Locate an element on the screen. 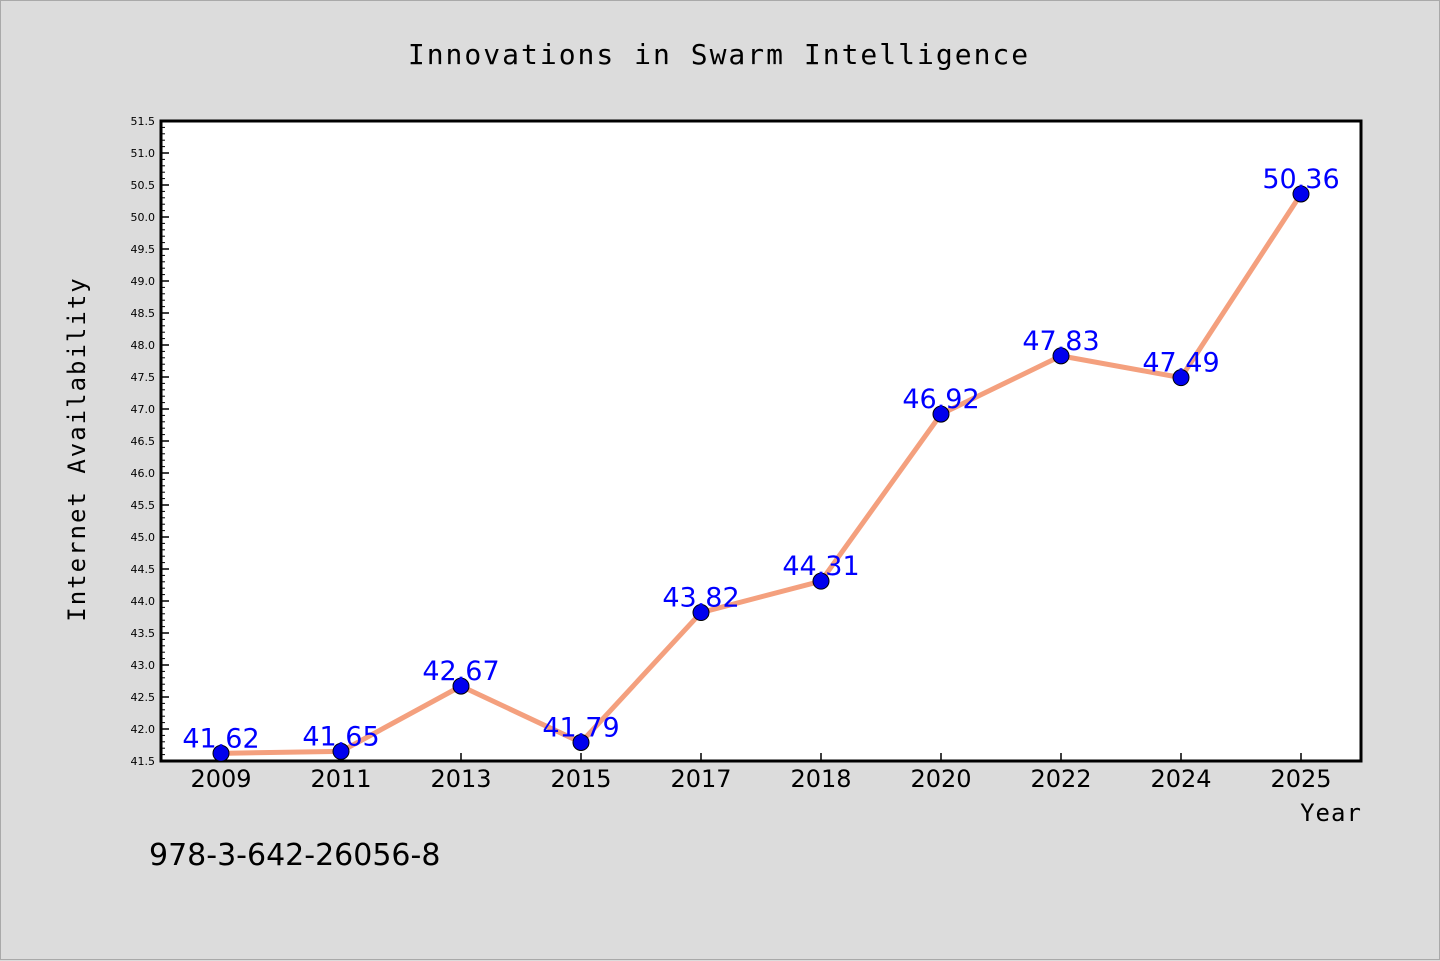  y-tick-label: 47.0 is located at coordinates (143, 409).